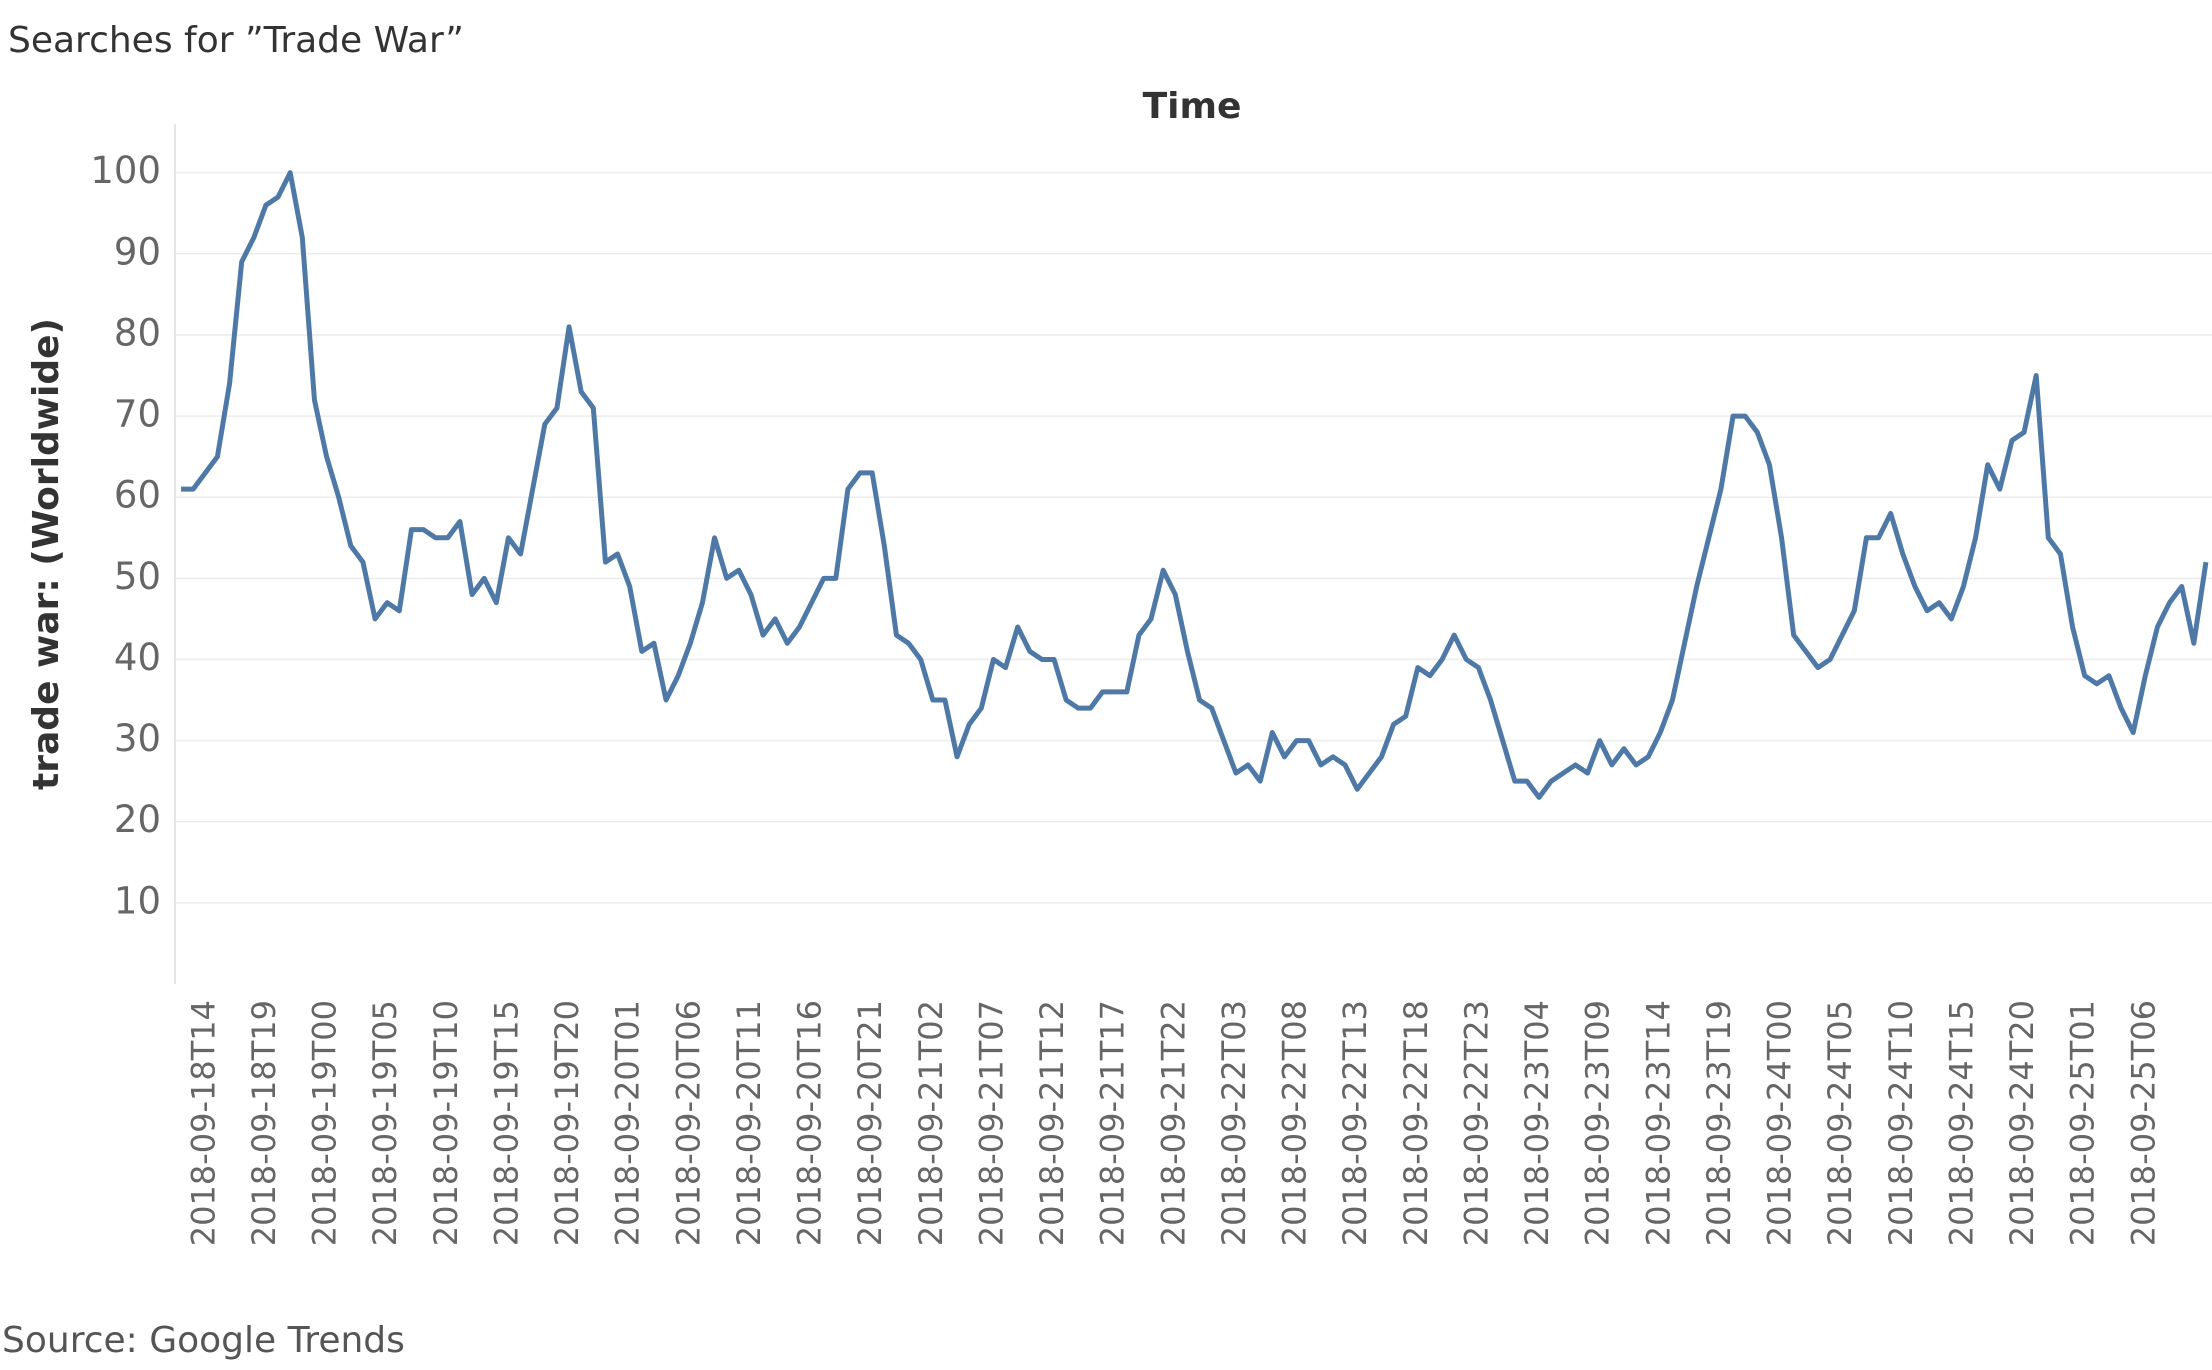 This screenshot has height=1370, width=2212. I want to click on x-tick-label: 2018-09-21T22, so click(1173, 1123).